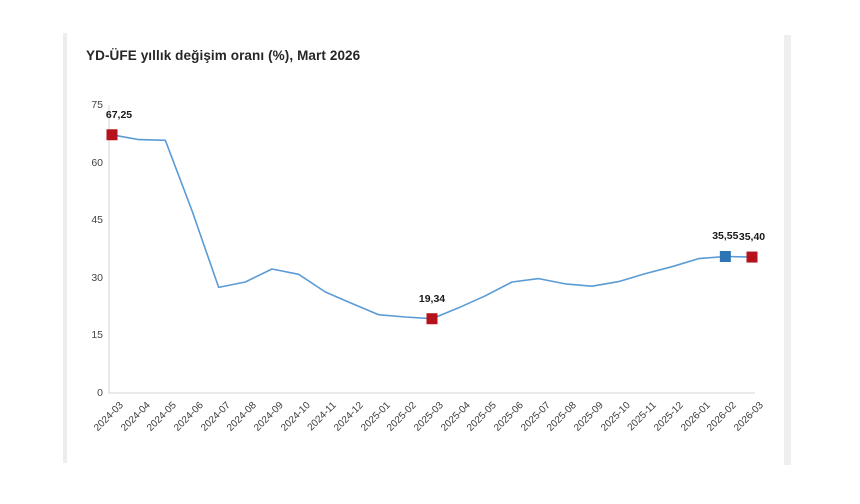 Image resolution: width=860 pixels, height=504 pixels. Describe the element at coordinates (432, 298) in the screenshot. I see `data-point-label: 19,34` at that location.